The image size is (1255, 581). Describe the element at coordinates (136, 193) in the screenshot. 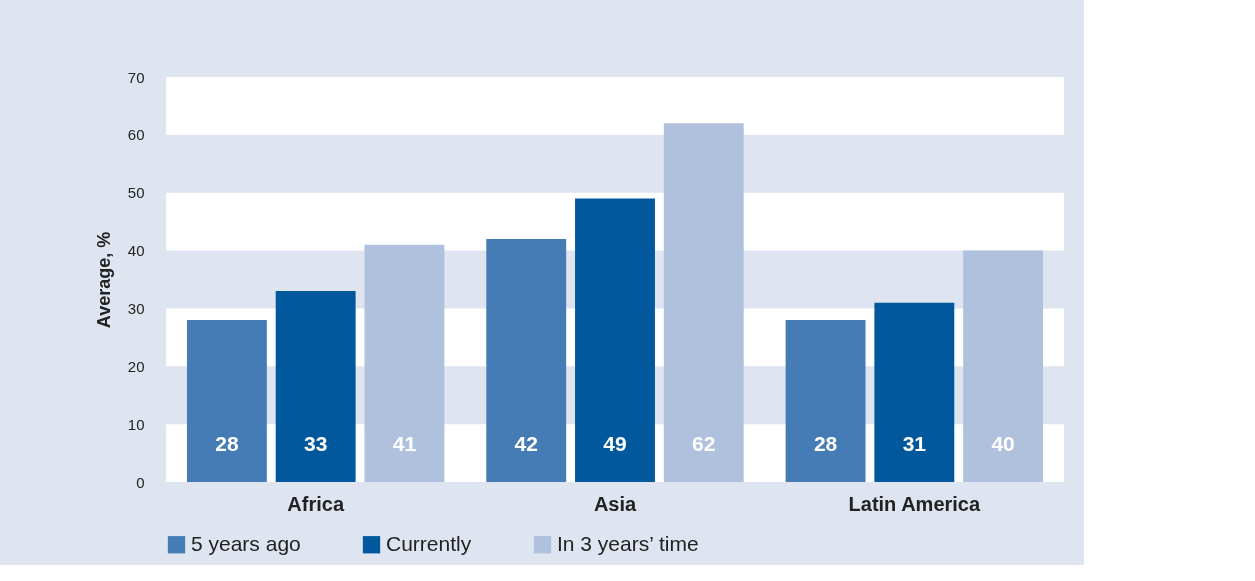

I see `y-tick-label: 50` at that location.